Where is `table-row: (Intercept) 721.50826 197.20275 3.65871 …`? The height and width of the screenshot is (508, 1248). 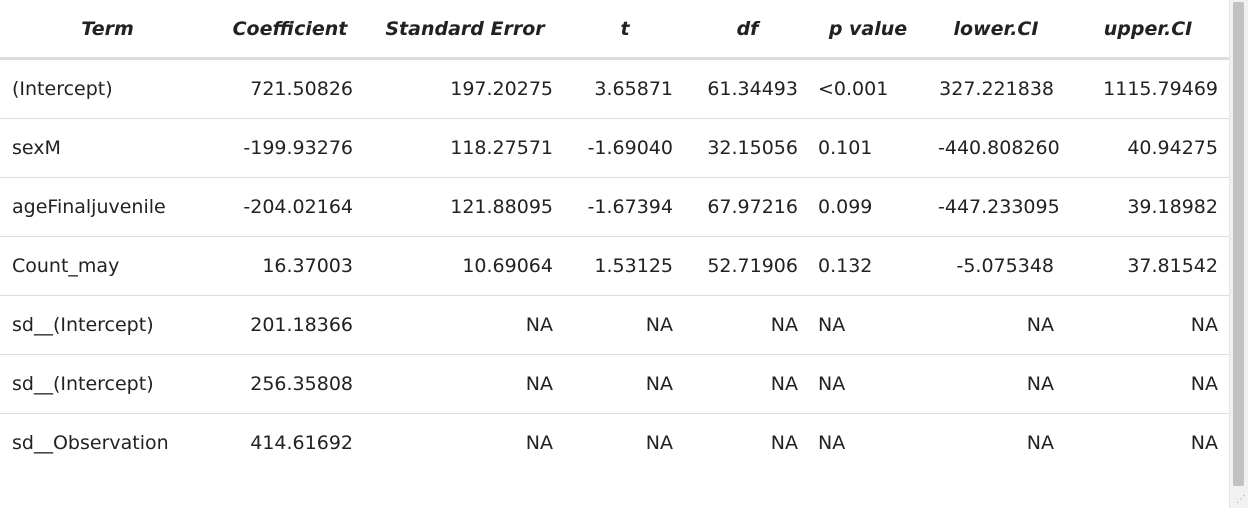 table-row: (Intercept) 721.50826 197.20275 3.65871 … is located at coordinates (615, 89).